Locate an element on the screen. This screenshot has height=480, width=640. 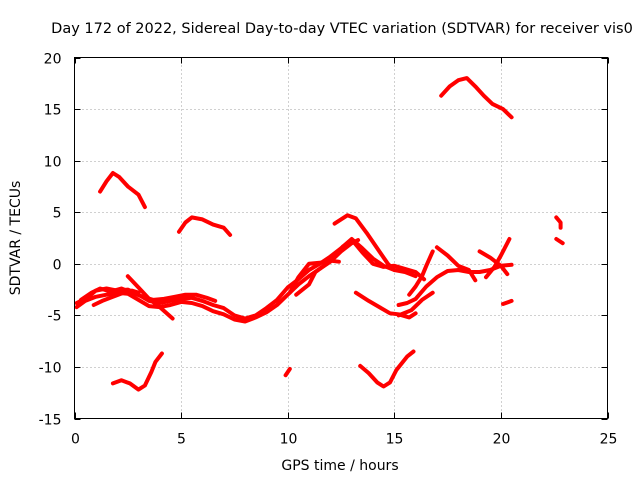
x-tick-label: 15 is located at coordinates (395, 440).